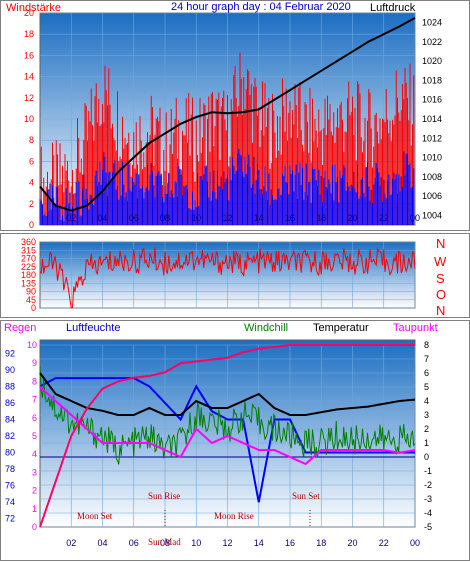  I want to click on compass-n-top: N, so click(440, 243).